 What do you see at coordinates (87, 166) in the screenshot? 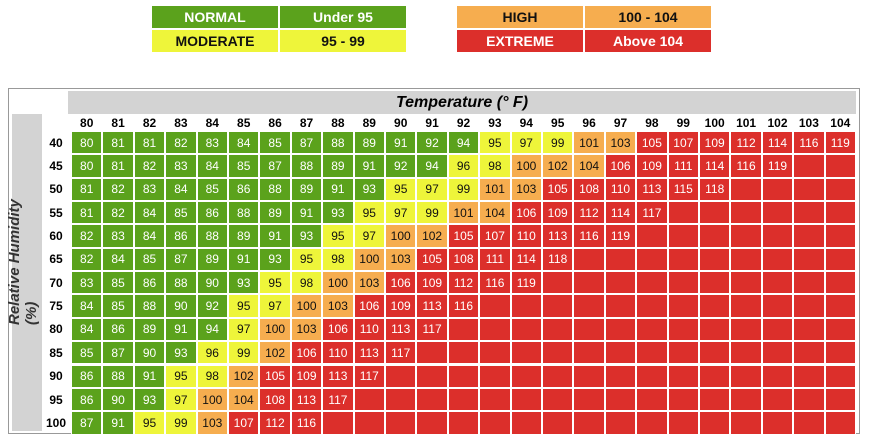
I see `heat-index-cell: 80` at bounding box center [87, 166].